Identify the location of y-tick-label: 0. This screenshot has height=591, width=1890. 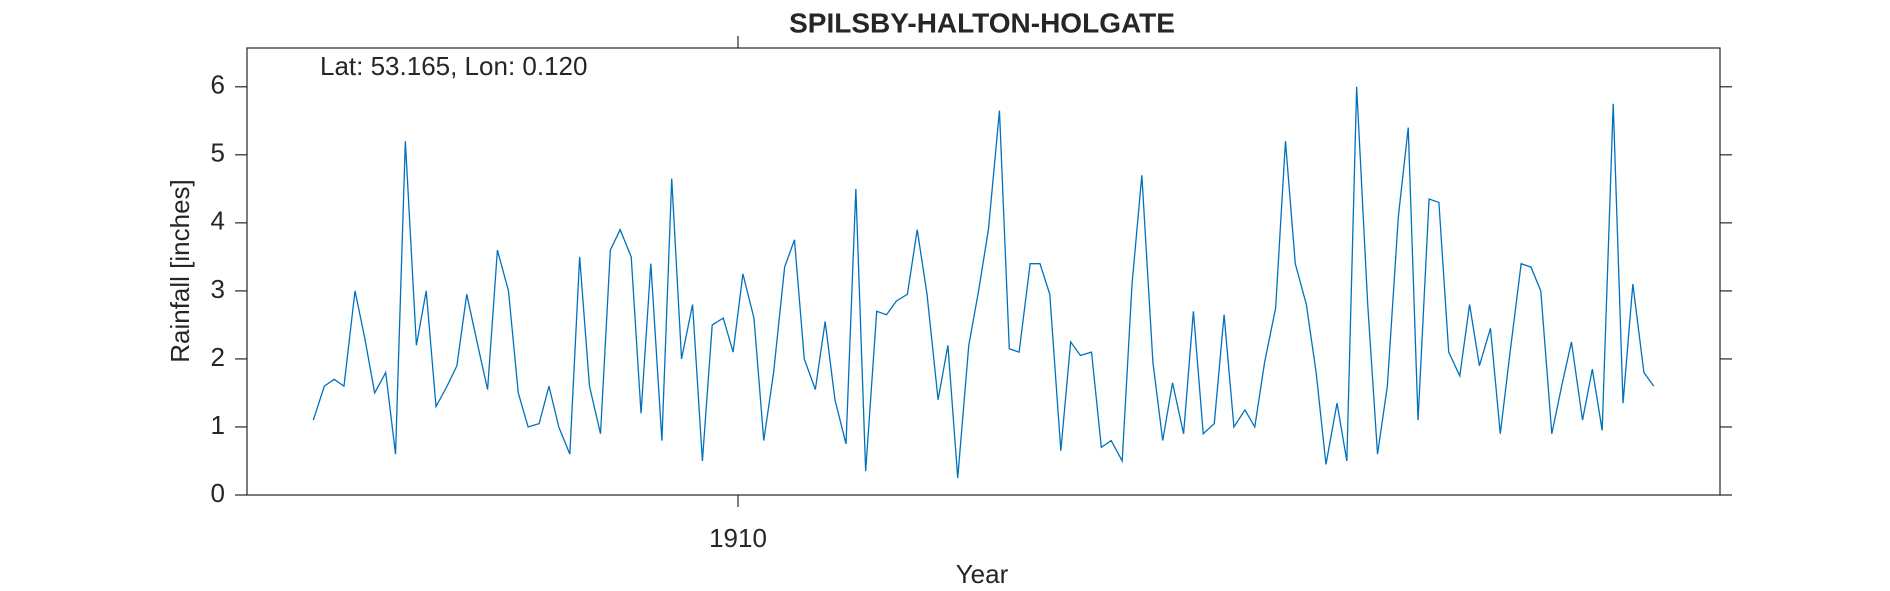
(218, 493).